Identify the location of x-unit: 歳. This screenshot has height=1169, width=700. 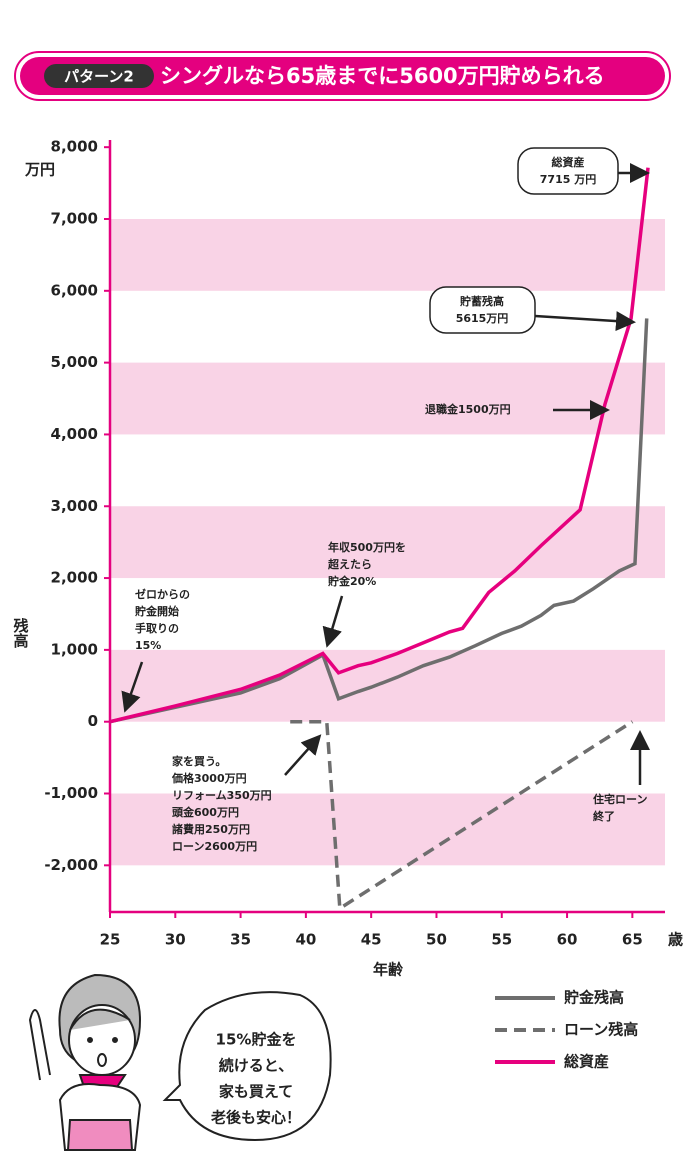
(675, 940).